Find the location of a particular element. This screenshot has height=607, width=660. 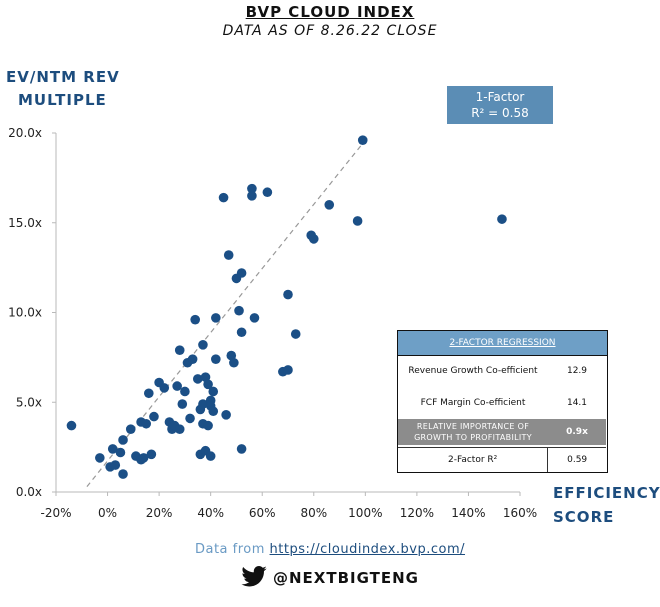

regression-row-value: 0.59 is located at coordinates (576, 460).